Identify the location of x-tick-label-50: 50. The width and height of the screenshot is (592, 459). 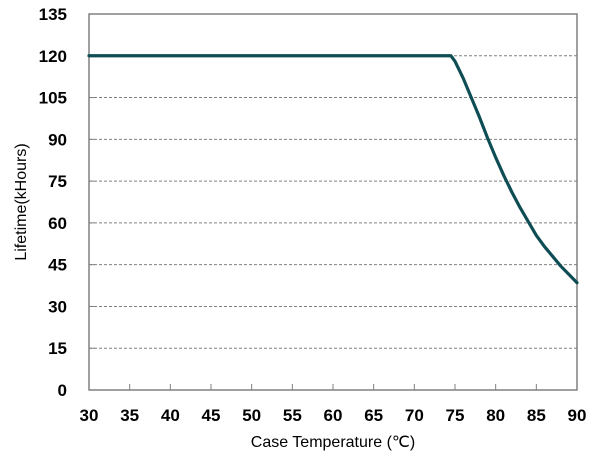
(251, 415).